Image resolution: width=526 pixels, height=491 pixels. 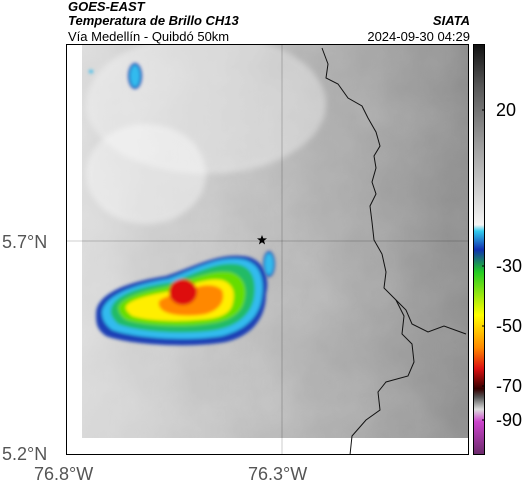 I want to click on map-margin-left, so click(x=74, y=249).